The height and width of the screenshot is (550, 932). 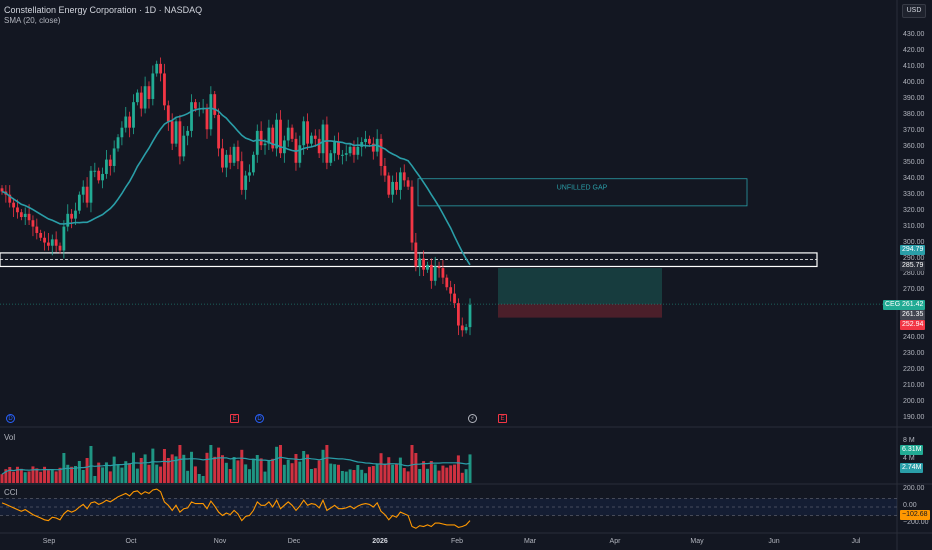 What do you see at coordinates (914, 354) in the screenshot?
I see `price-tick: 230.00` at bounding box center [914, 354].